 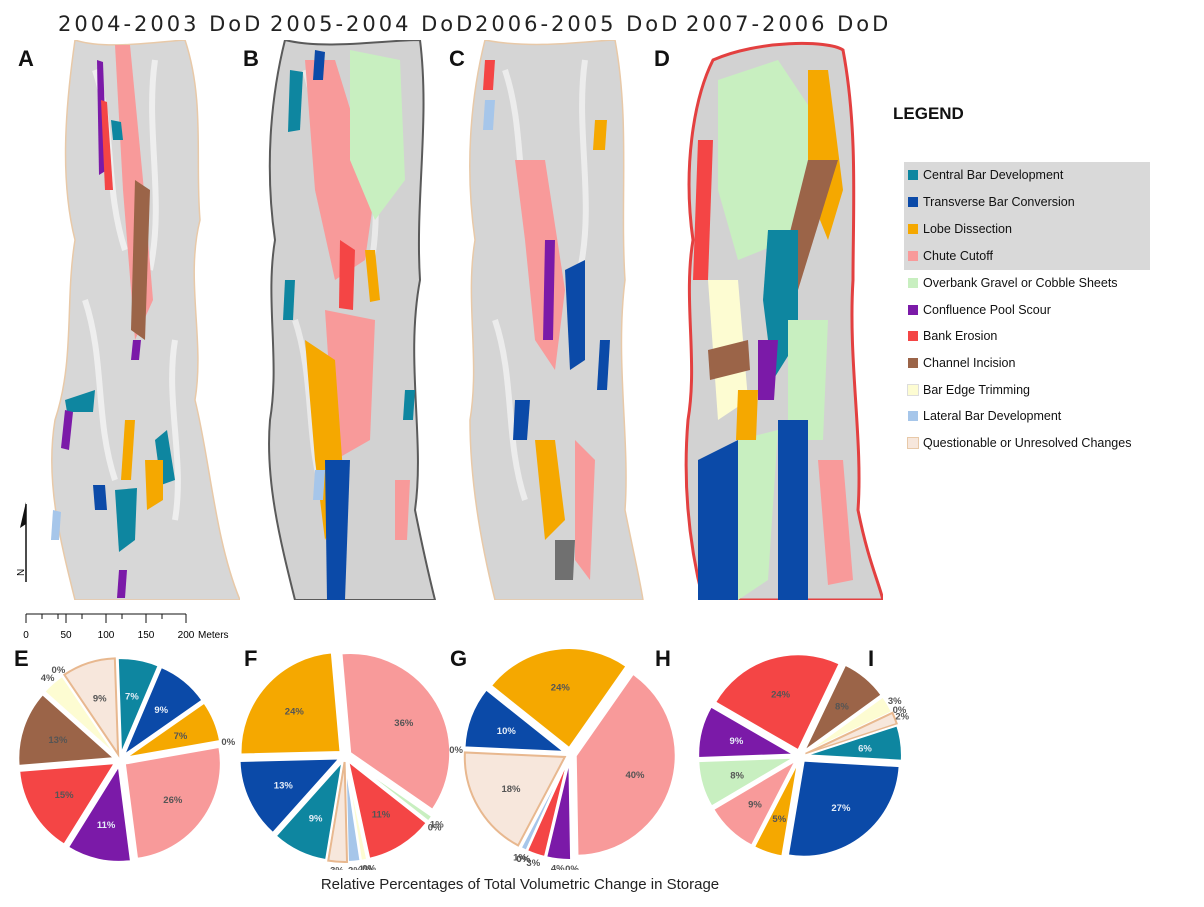 I want to click on legend-label: Bar Edge Trimming, so click(x=976, y=390).